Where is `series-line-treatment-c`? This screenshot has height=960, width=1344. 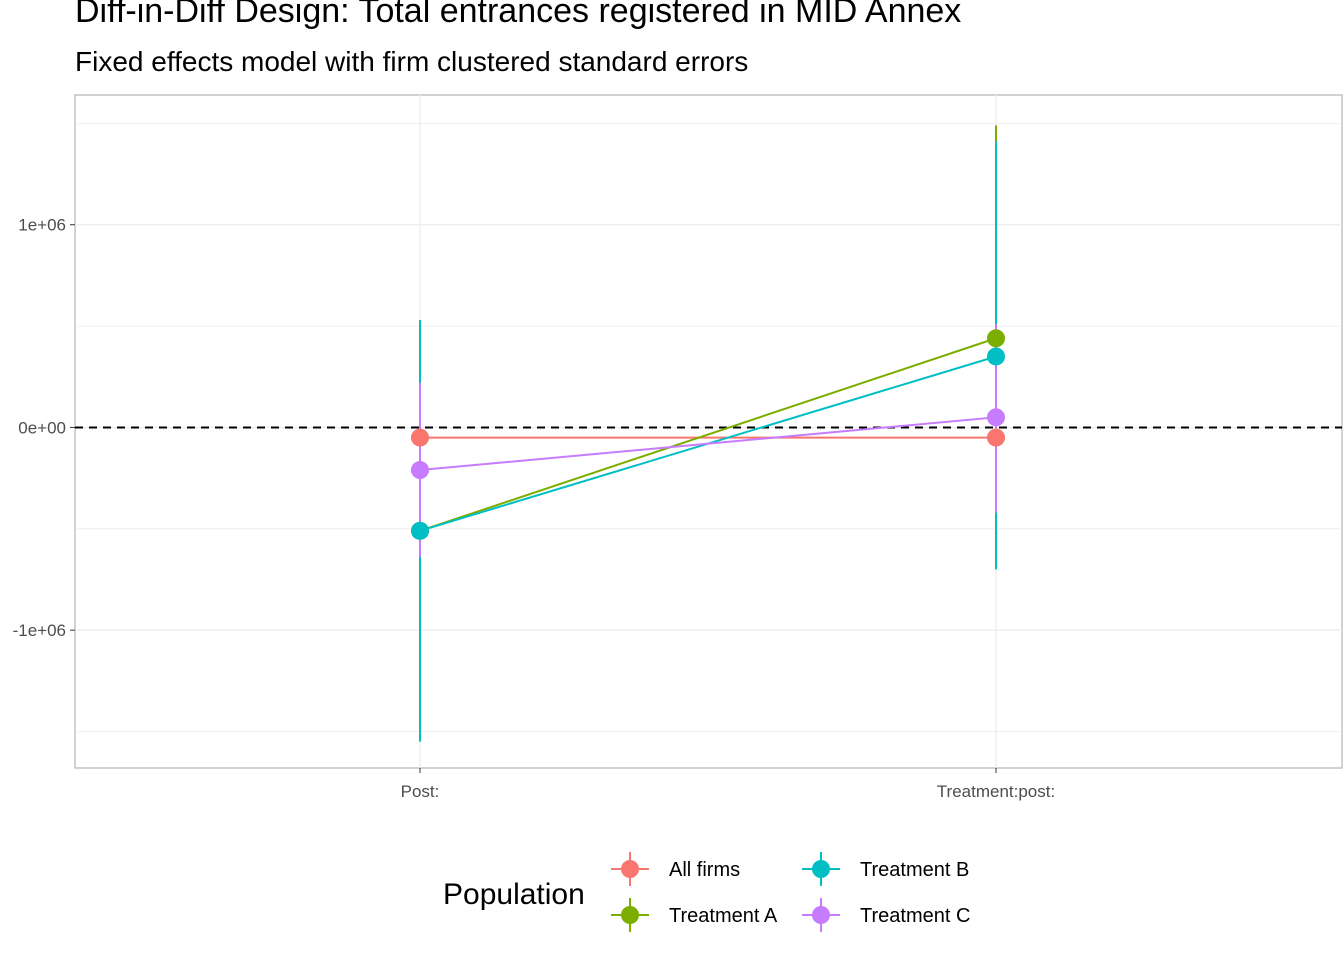
series-line-treatment-c is located at coordinates (708, 444).